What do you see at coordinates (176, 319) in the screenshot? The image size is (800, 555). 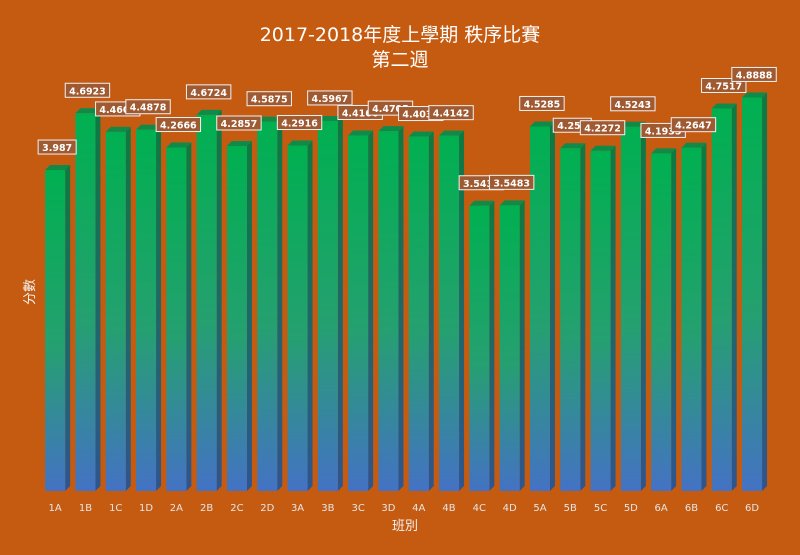 I see `bar-2a` at bounding box center [176, 319].